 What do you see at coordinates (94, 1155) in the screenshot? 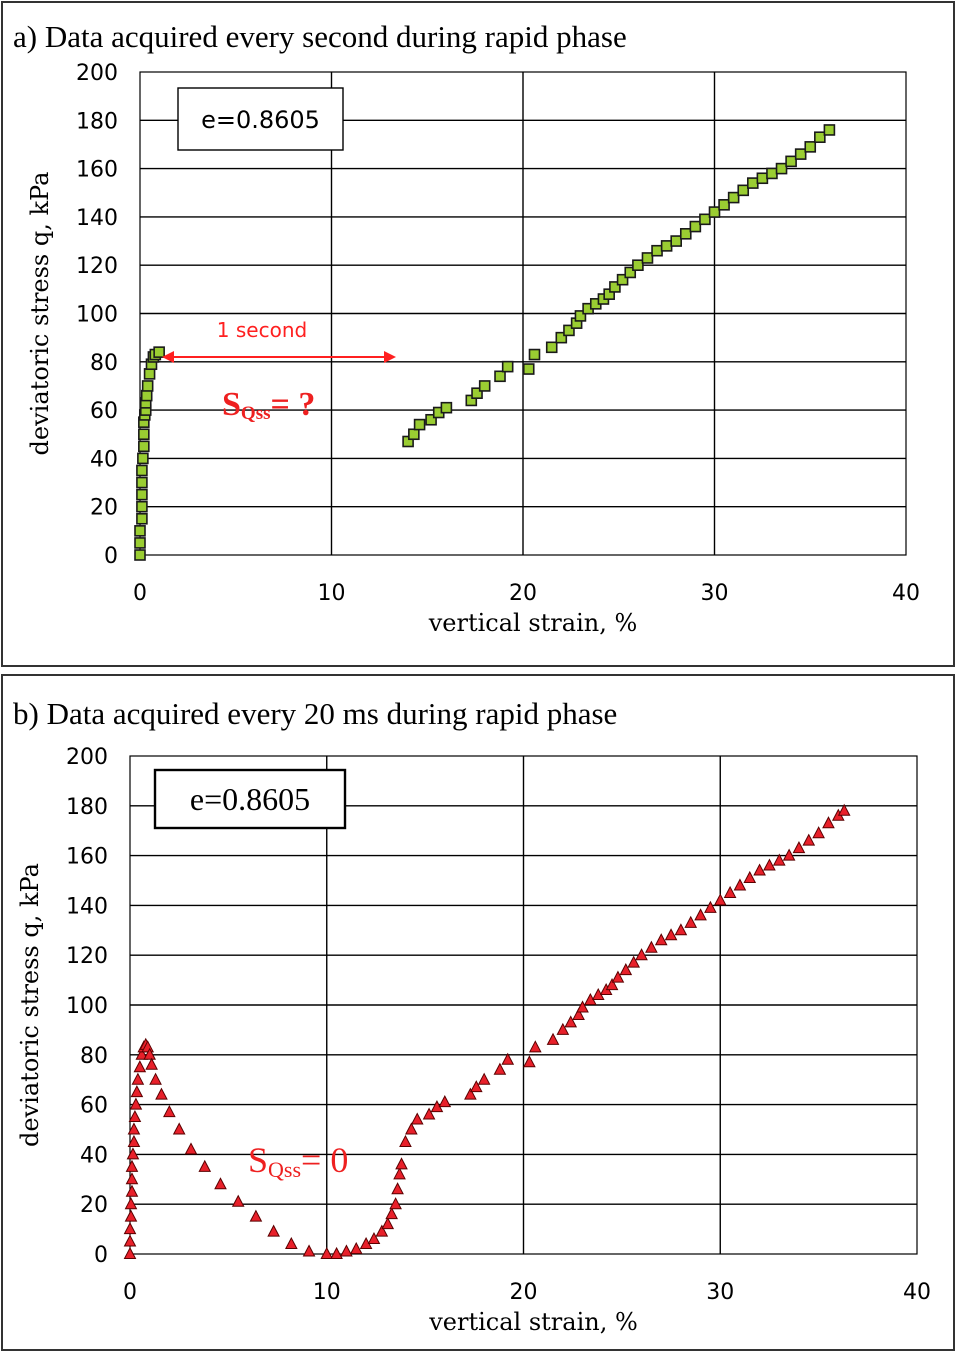
I see `y-tick-label: 40` at bounding box center [94, 1155].